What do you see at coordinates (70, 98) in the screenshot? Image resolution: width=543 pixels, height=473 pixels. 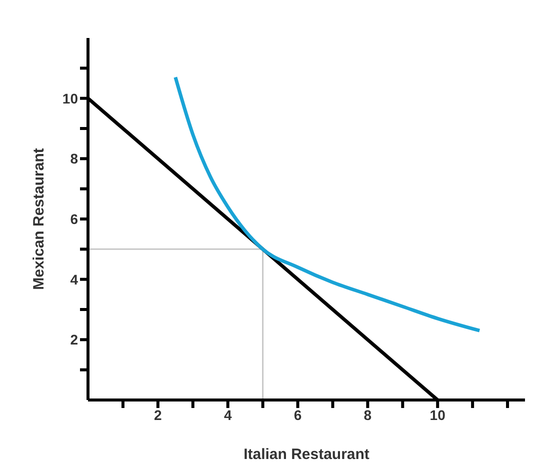 I see `y-tick-label: 10` at bounding box center [70, 98].